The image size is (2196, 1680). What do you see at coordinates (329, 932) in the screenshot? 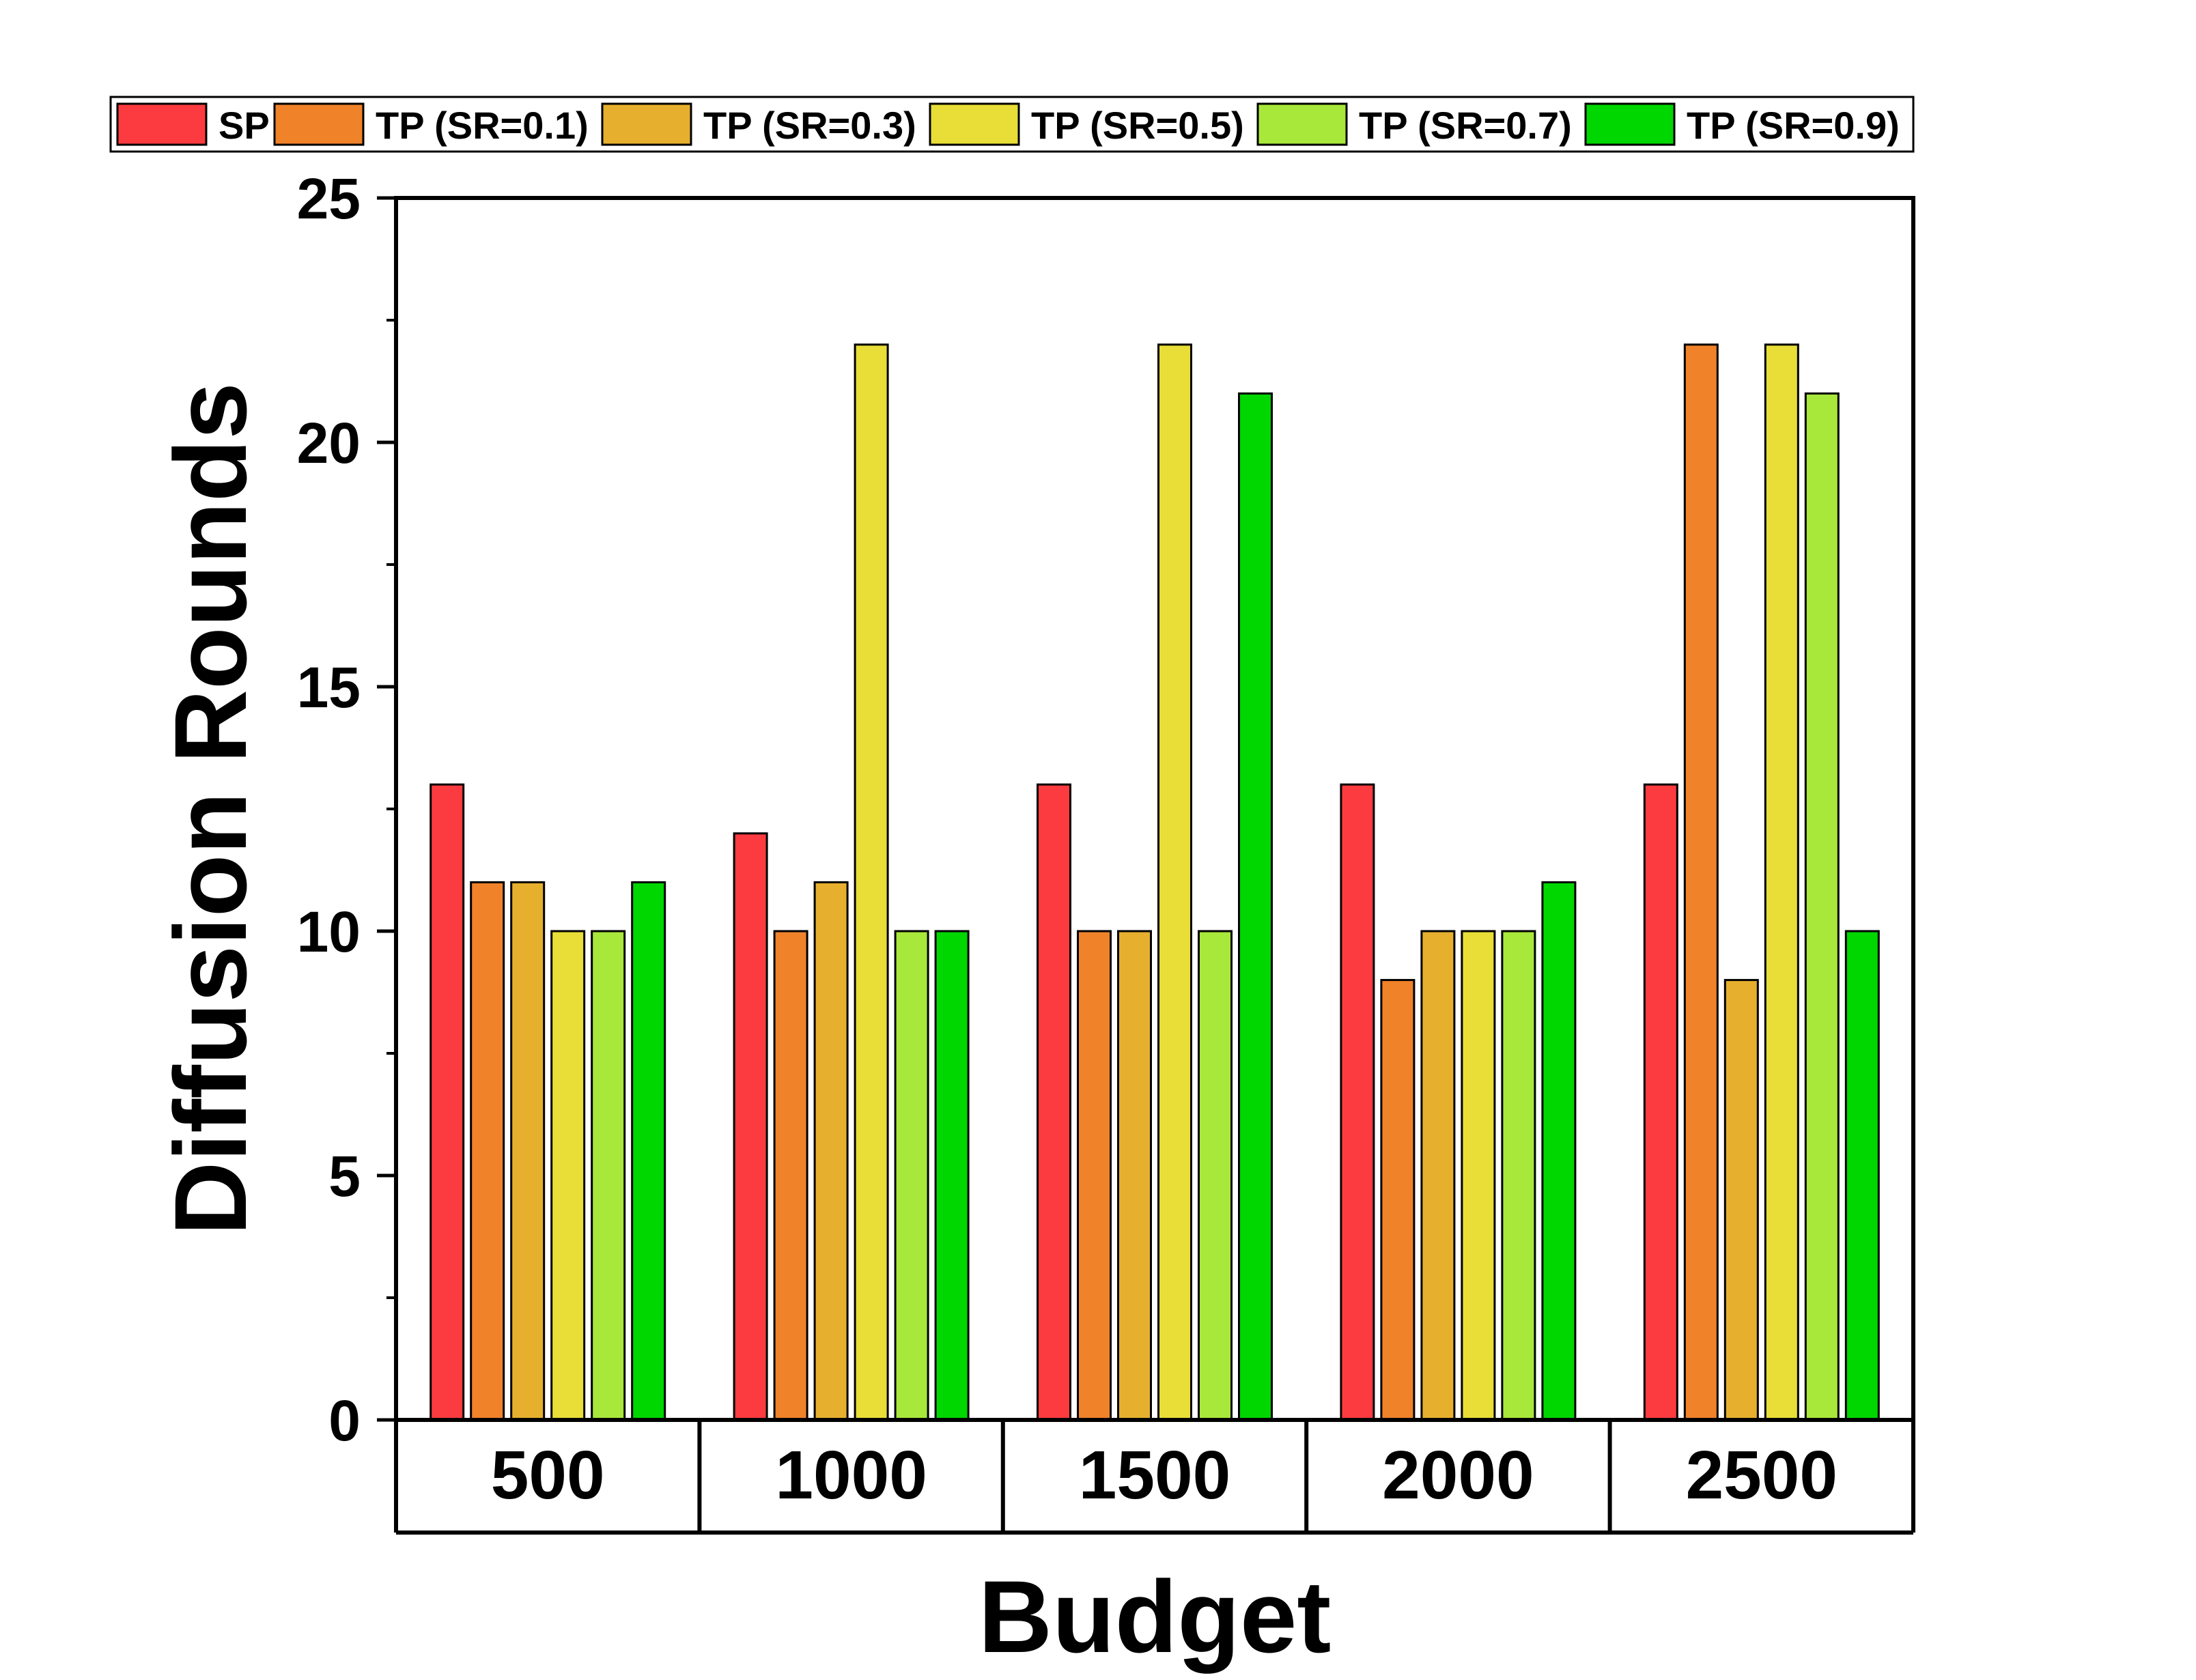
I see `y-tick-label: 10` at bounding box center [329, 932].